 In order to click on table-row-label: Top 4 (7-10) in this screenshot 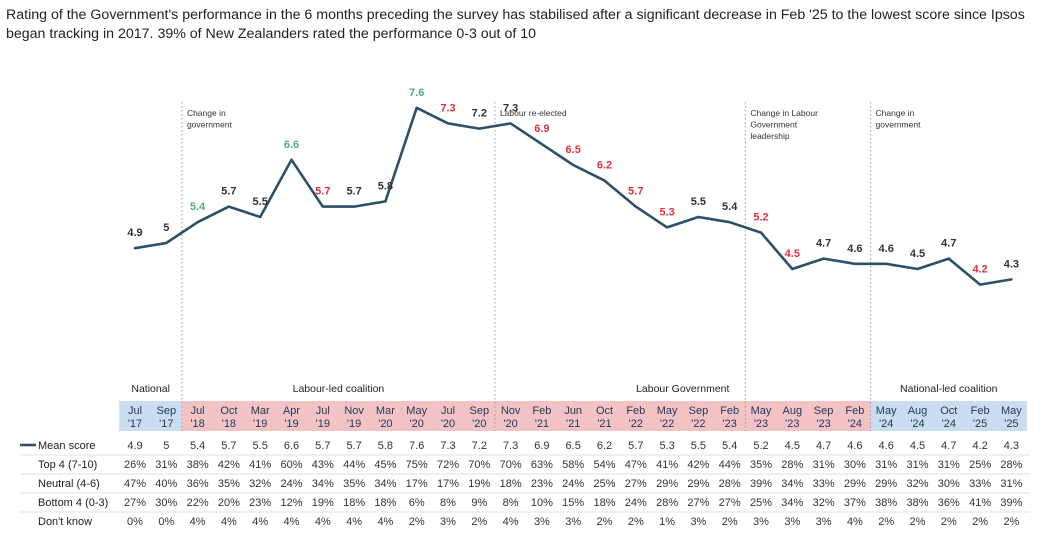, I will do `click(67, 465)`.